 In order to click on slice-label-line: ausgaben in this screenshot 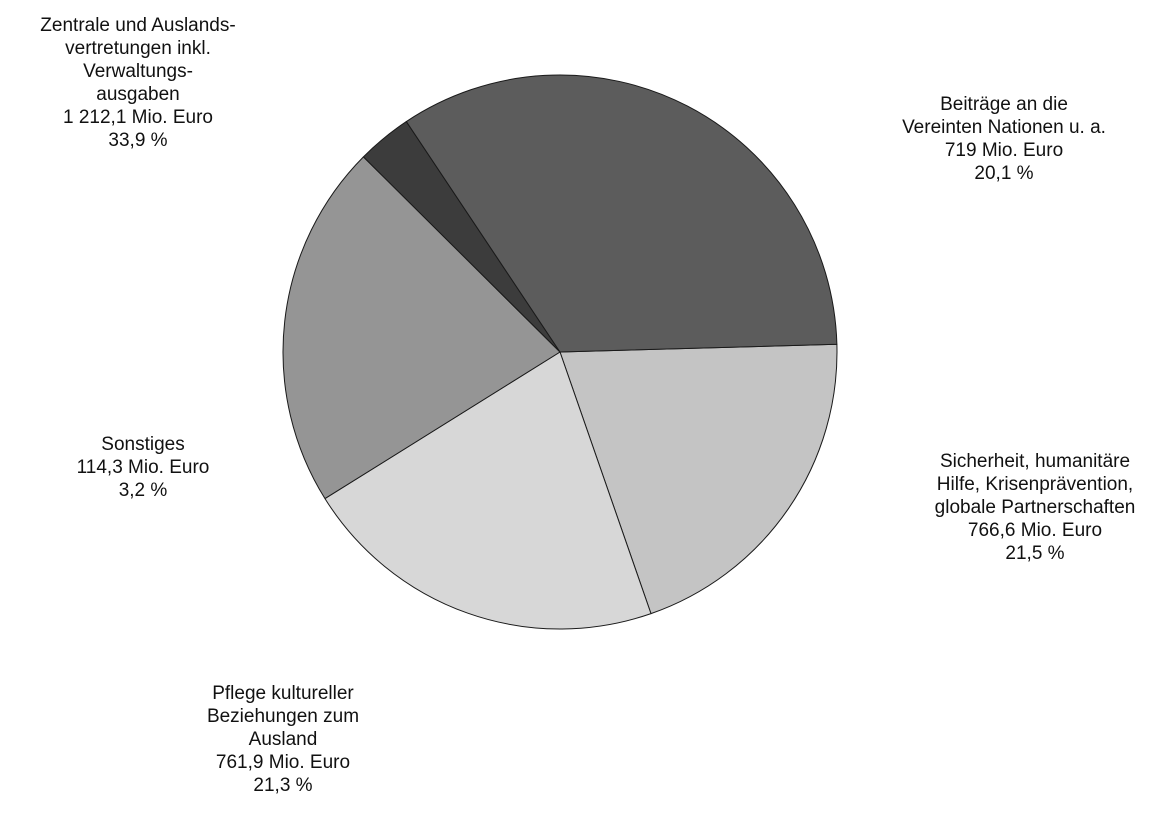, I will do `click(137, 94)`.